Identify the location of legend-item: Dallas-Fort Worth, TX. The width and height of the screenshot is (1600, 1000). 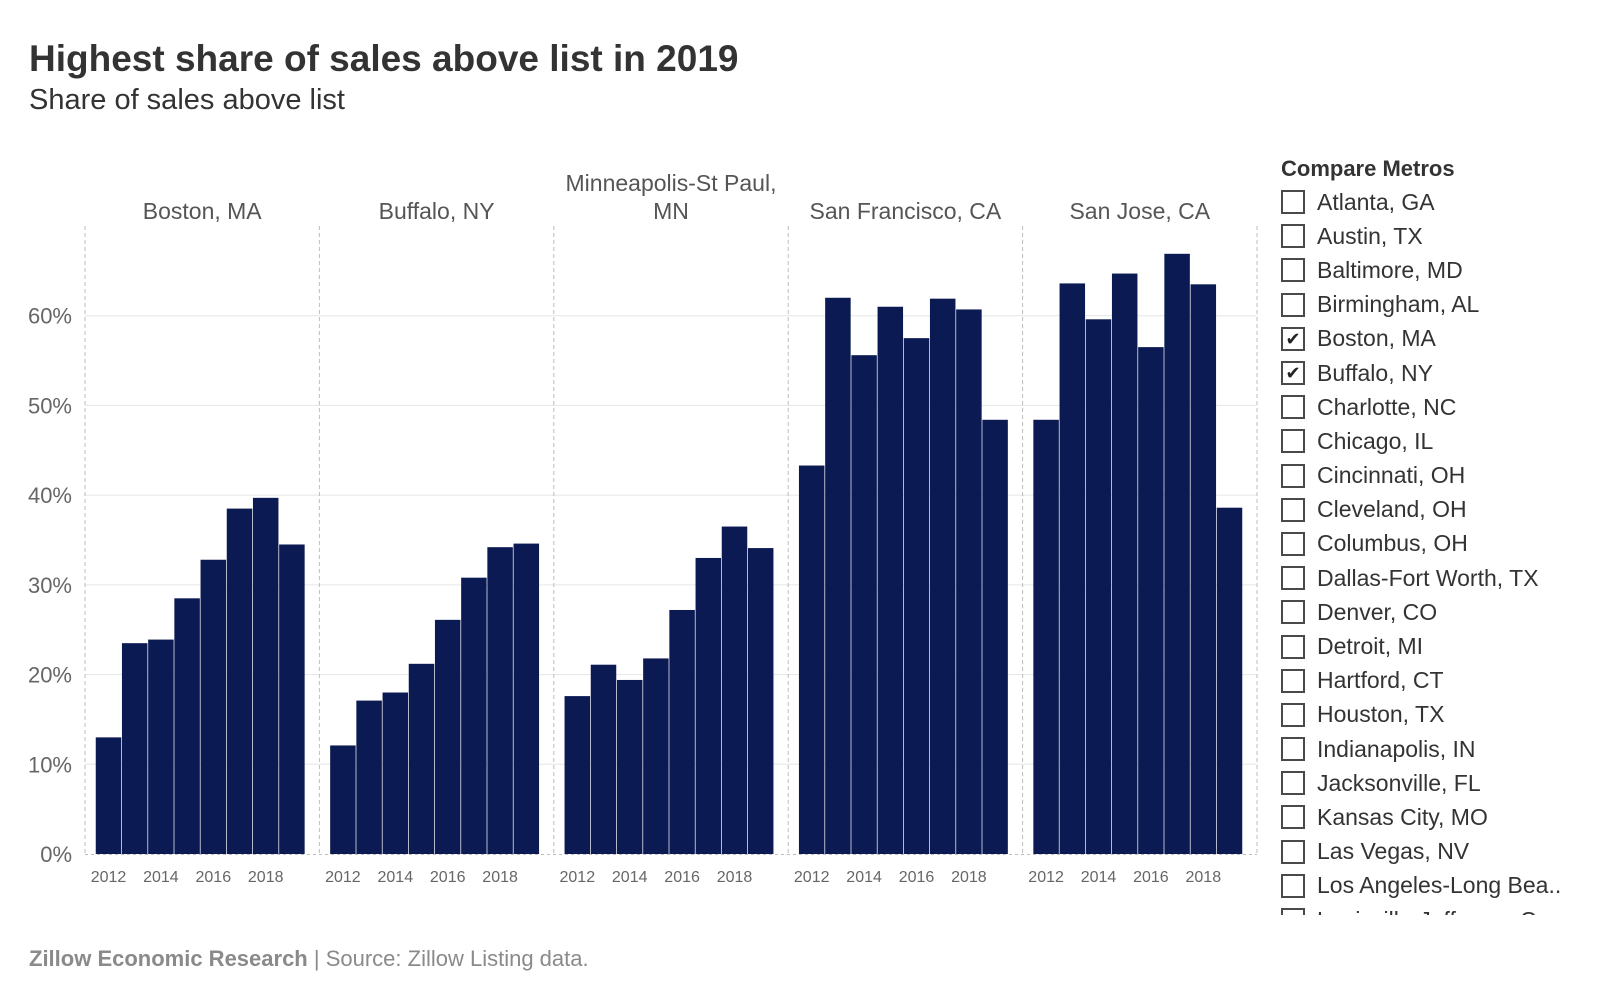
(1440, 578).